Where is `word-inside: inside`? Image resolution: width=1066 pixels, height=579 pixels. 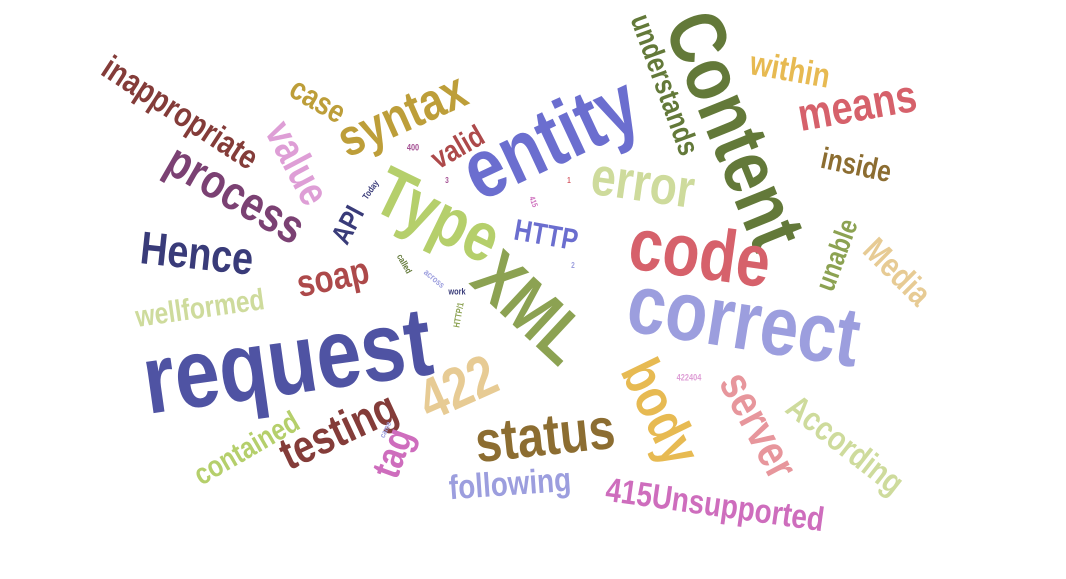 word-inside: inside is located at coordinates (856, 165).